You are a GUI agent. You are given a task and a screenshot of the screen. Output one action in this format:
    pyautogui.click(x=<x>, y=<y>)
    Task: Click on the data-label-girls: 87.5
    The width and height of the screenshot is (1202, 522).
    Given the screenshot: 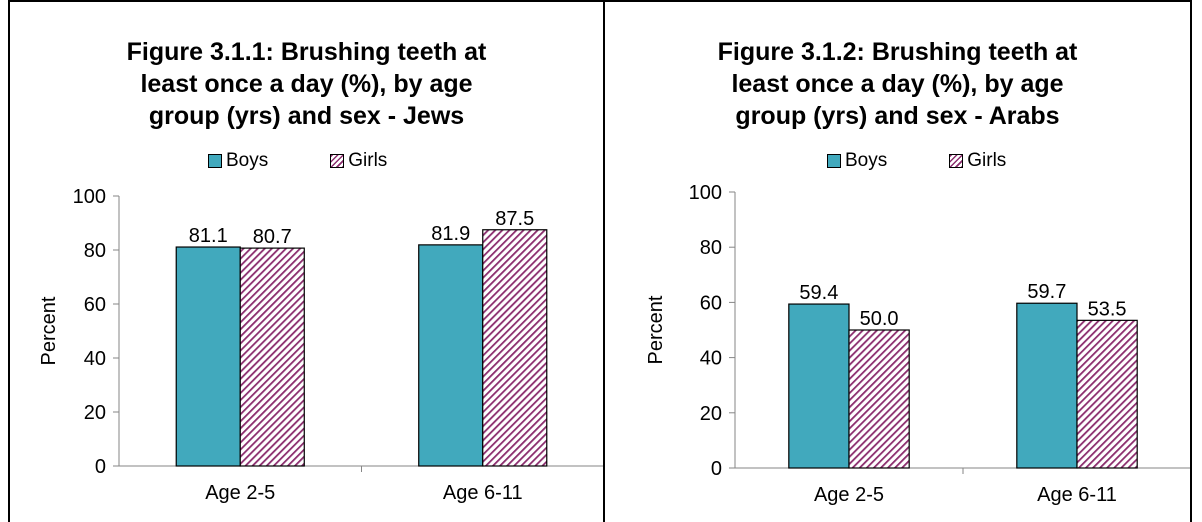 What is the action you would take?
    pyautogui.click(x=514, y=219)
    